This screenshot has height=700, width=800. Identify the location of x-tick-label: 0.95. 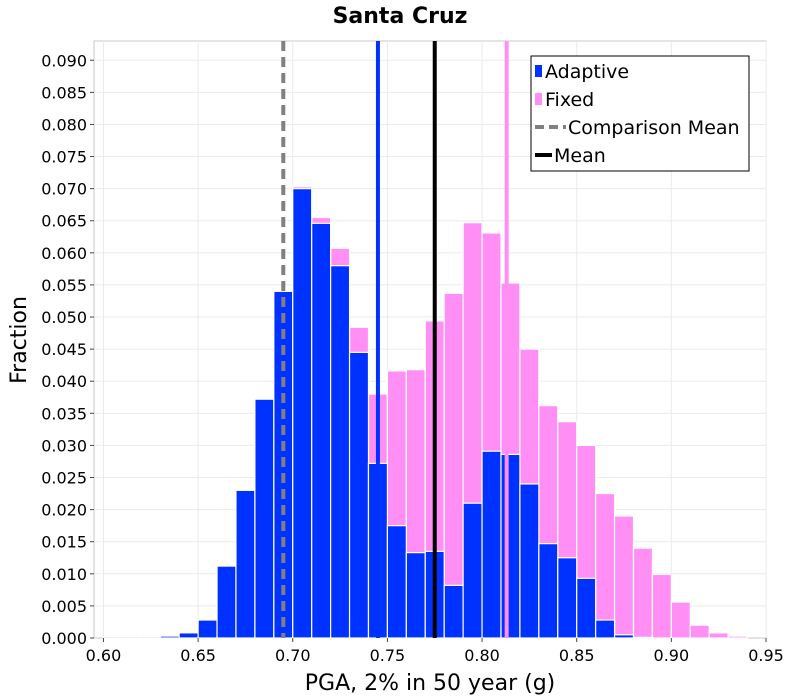
(766, 655).